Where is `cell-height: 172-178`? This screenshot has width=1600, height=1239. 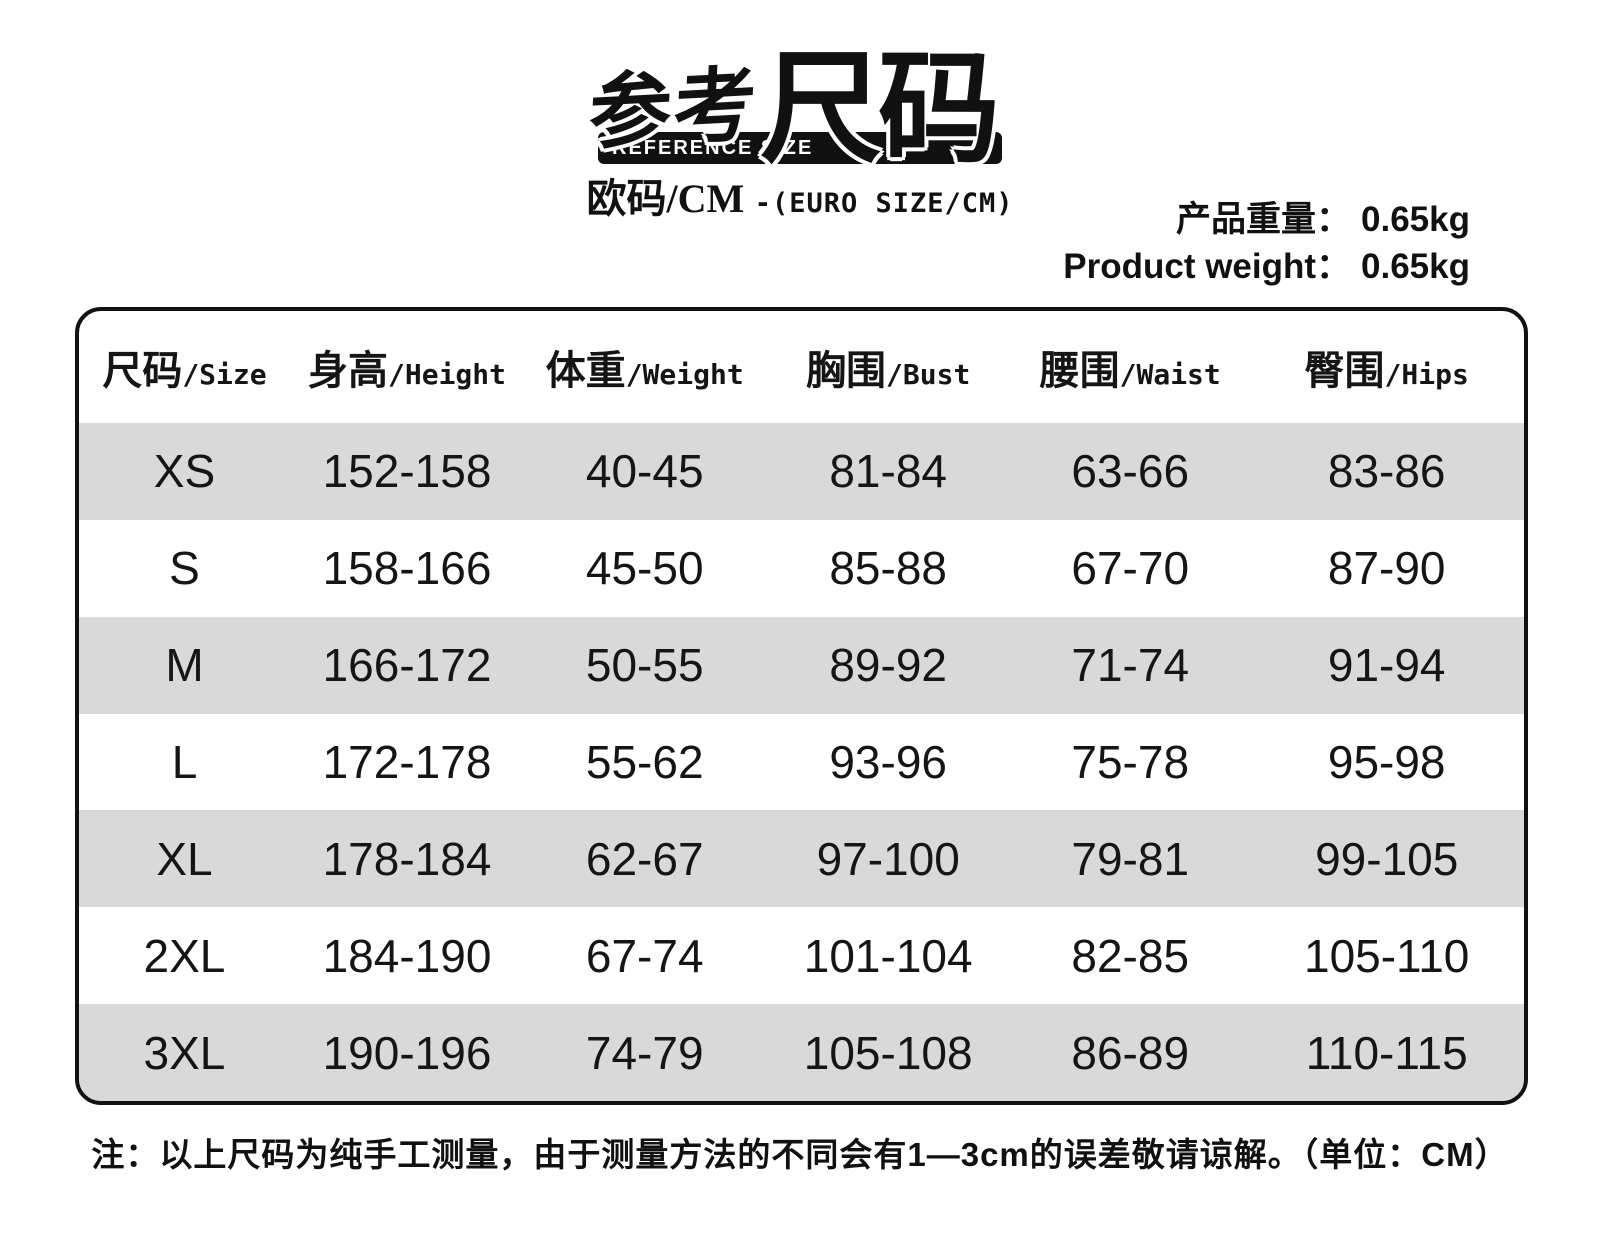
cell-height: 172-178 is located at coordinates (407, 762).